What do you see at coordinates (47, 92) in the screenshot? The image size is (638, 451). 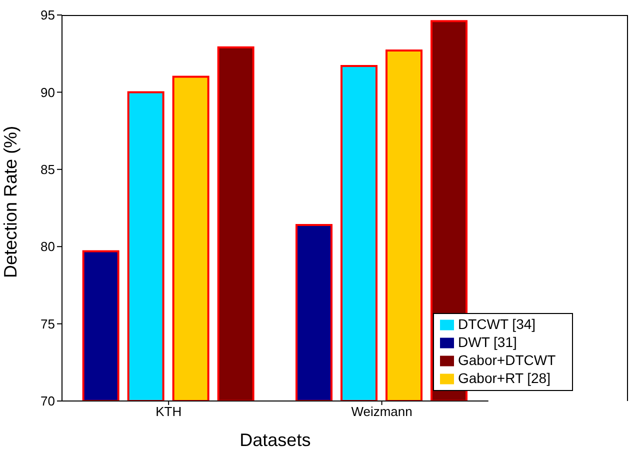 I see `y-tick-label: 90` at bounding box center [47, 92].